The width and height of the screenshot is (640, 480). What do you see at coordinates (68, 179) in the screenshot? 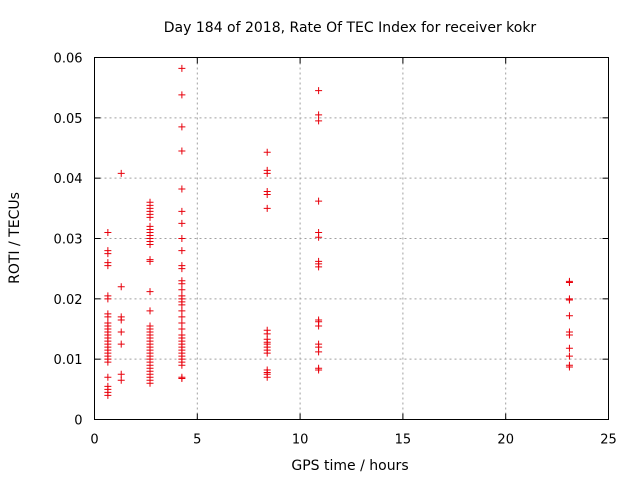
I see `y-tick-label: 0.04` at bounding box center [68, 179].